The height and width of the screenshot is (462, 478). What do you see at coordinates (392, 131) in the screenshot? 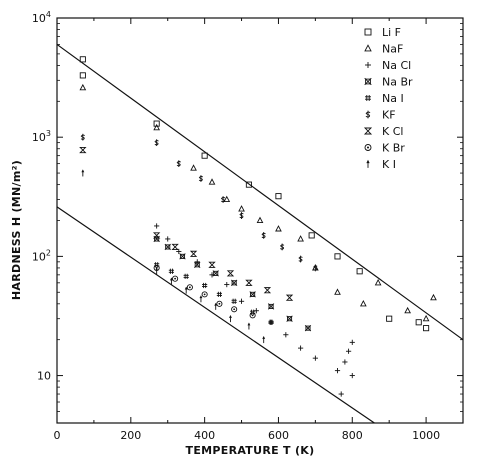
I see `legend-label-k-cl: K Cl` at bounding box center [392, 131].